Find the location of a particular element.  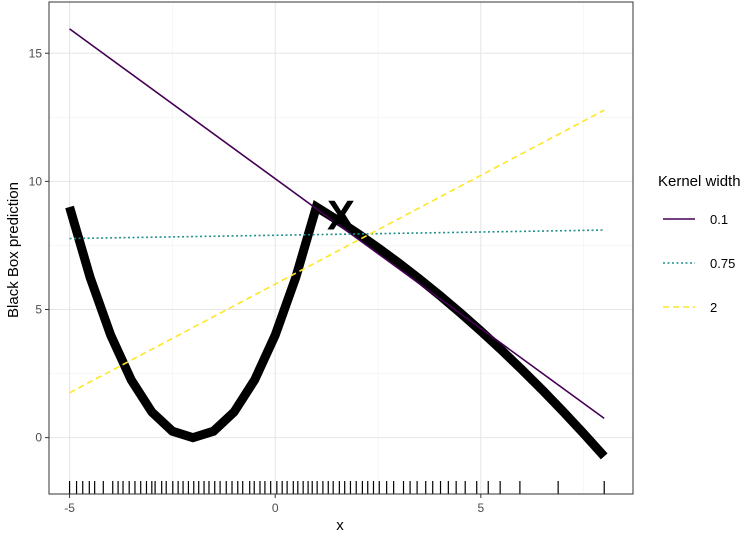

y-axis-ticks: 0 5 10 15 is located at coordinates (39, 245).